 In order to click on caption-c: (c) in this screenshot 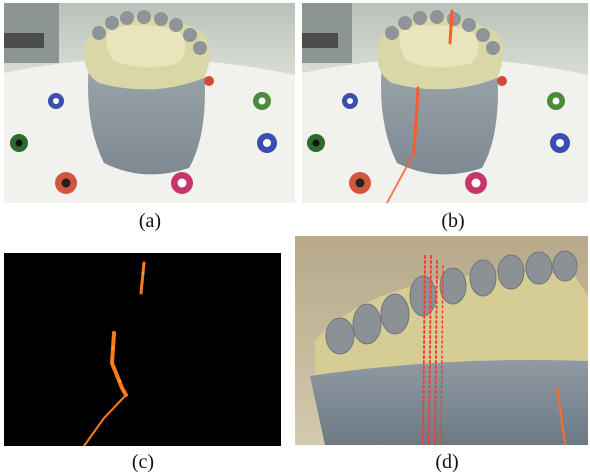, I will do `click(143, 462)`.